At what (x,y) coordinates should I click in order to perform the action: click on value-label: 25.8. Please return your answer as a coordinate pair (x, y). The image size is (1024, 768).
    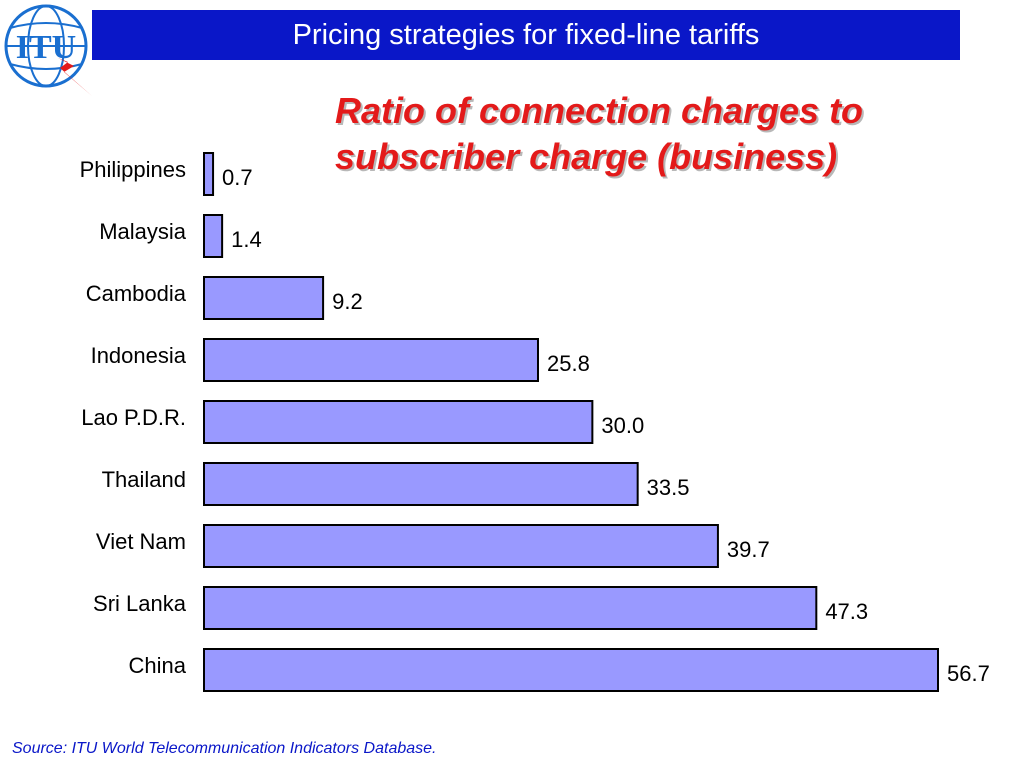
    Looking at the image, I should click on (568, 363).